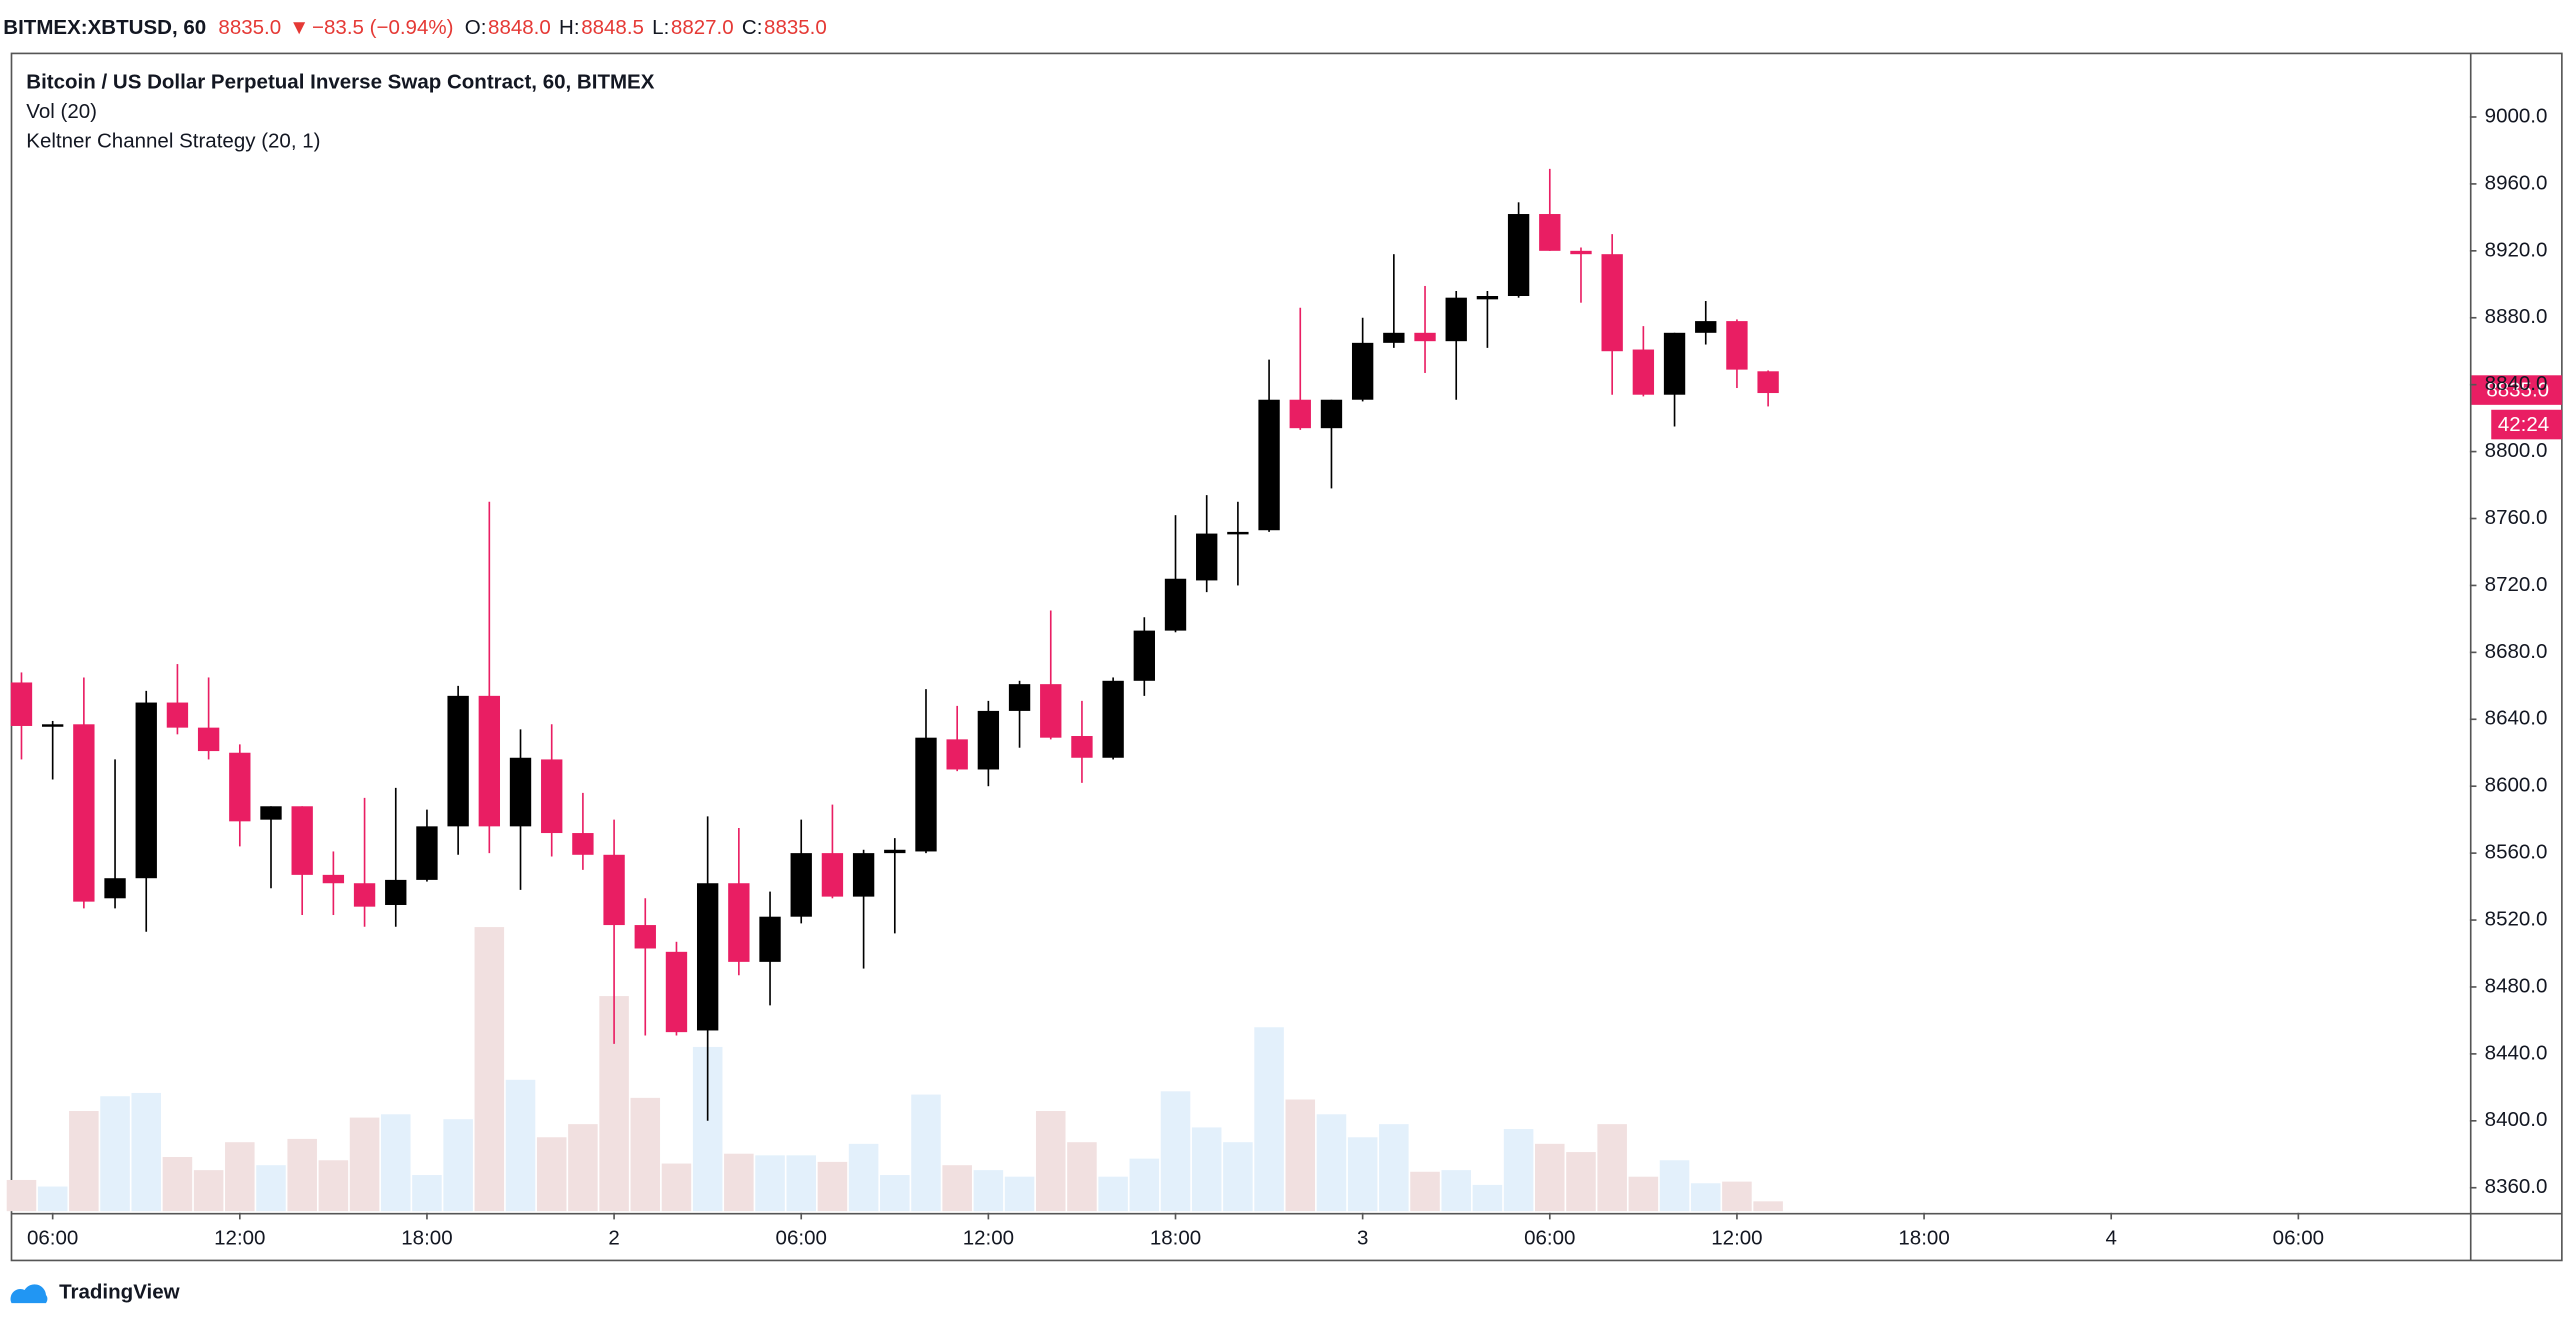  What do you see at coordinates (2516, 115) in the screenshot?
I see `y-tick-label: 9000.0` at bounding box center [2516, 115].